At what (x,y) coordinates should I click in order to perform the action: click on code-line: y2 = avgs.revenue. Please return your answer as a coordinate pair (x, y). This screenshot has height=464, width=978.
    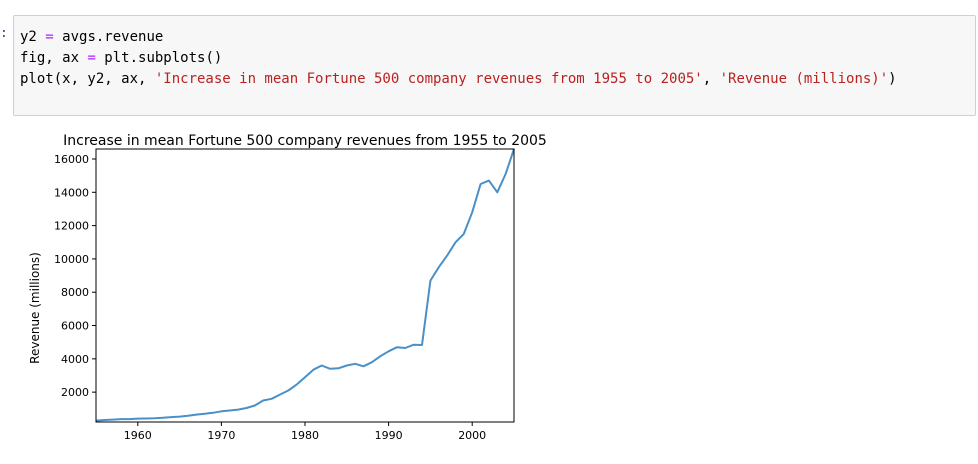
    Looking at the image, I should click on (458, 37).